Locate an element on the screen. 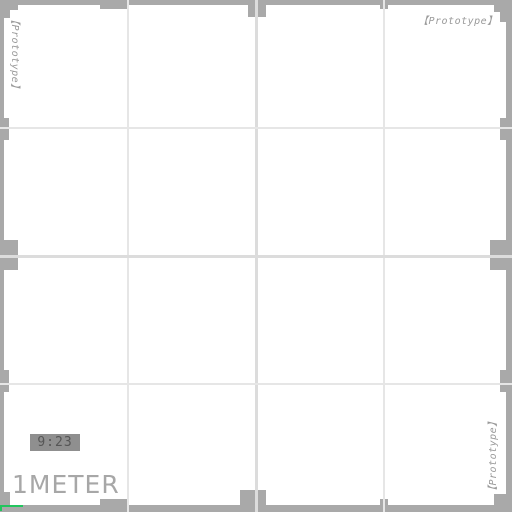 Image resolution: width=512 pixels, height=512 pixels. hud-clock: 9:23 is located at coordinates (55, 442).